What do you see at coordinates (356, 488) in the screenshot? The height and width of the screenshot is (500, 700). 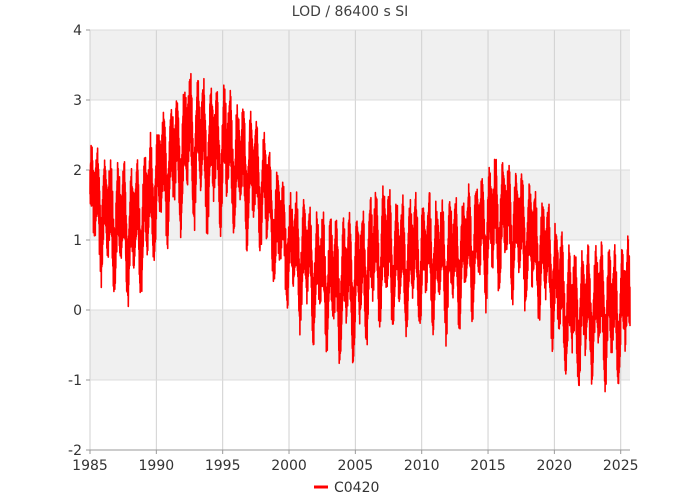 I see `legend-label-c0420: C0420` at bounding box center [356, 488].